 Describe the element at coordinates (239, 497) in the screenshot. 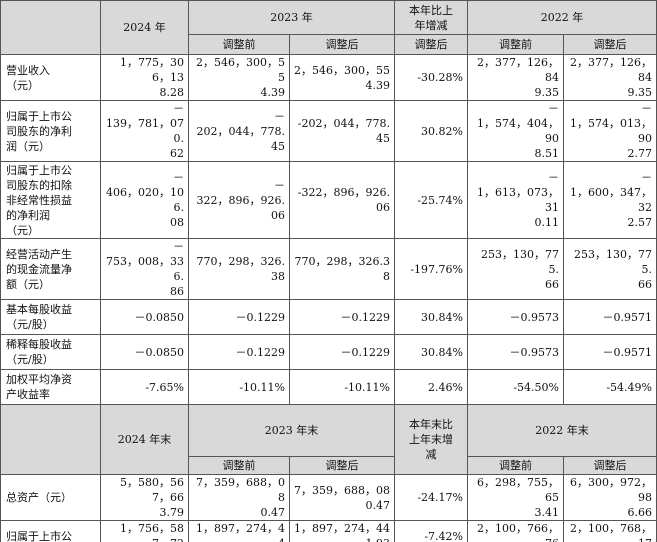

I see `value-2023-before: 7，359，688，08 0.47` at that location.